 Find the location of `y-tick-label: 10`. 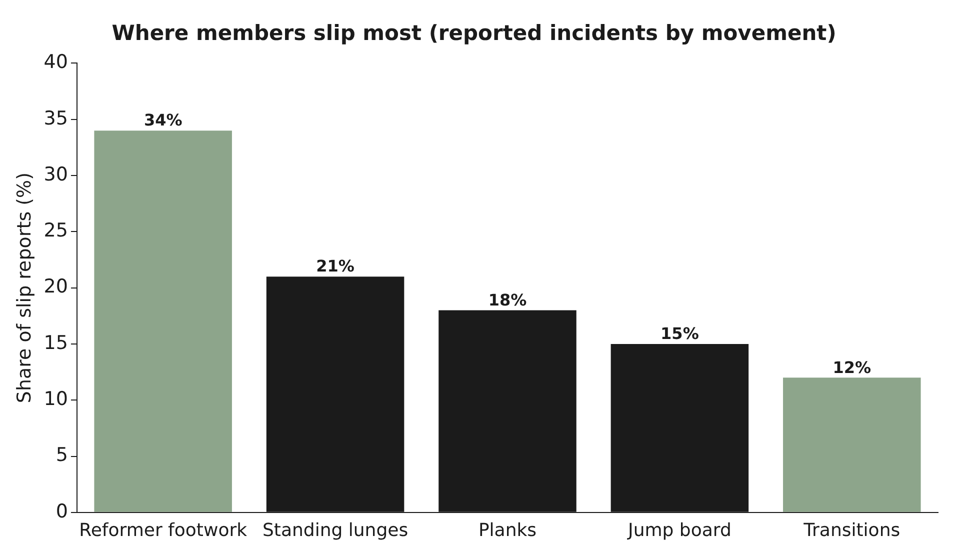

y-tick-label: 10 is located at coordinates (56, 399).